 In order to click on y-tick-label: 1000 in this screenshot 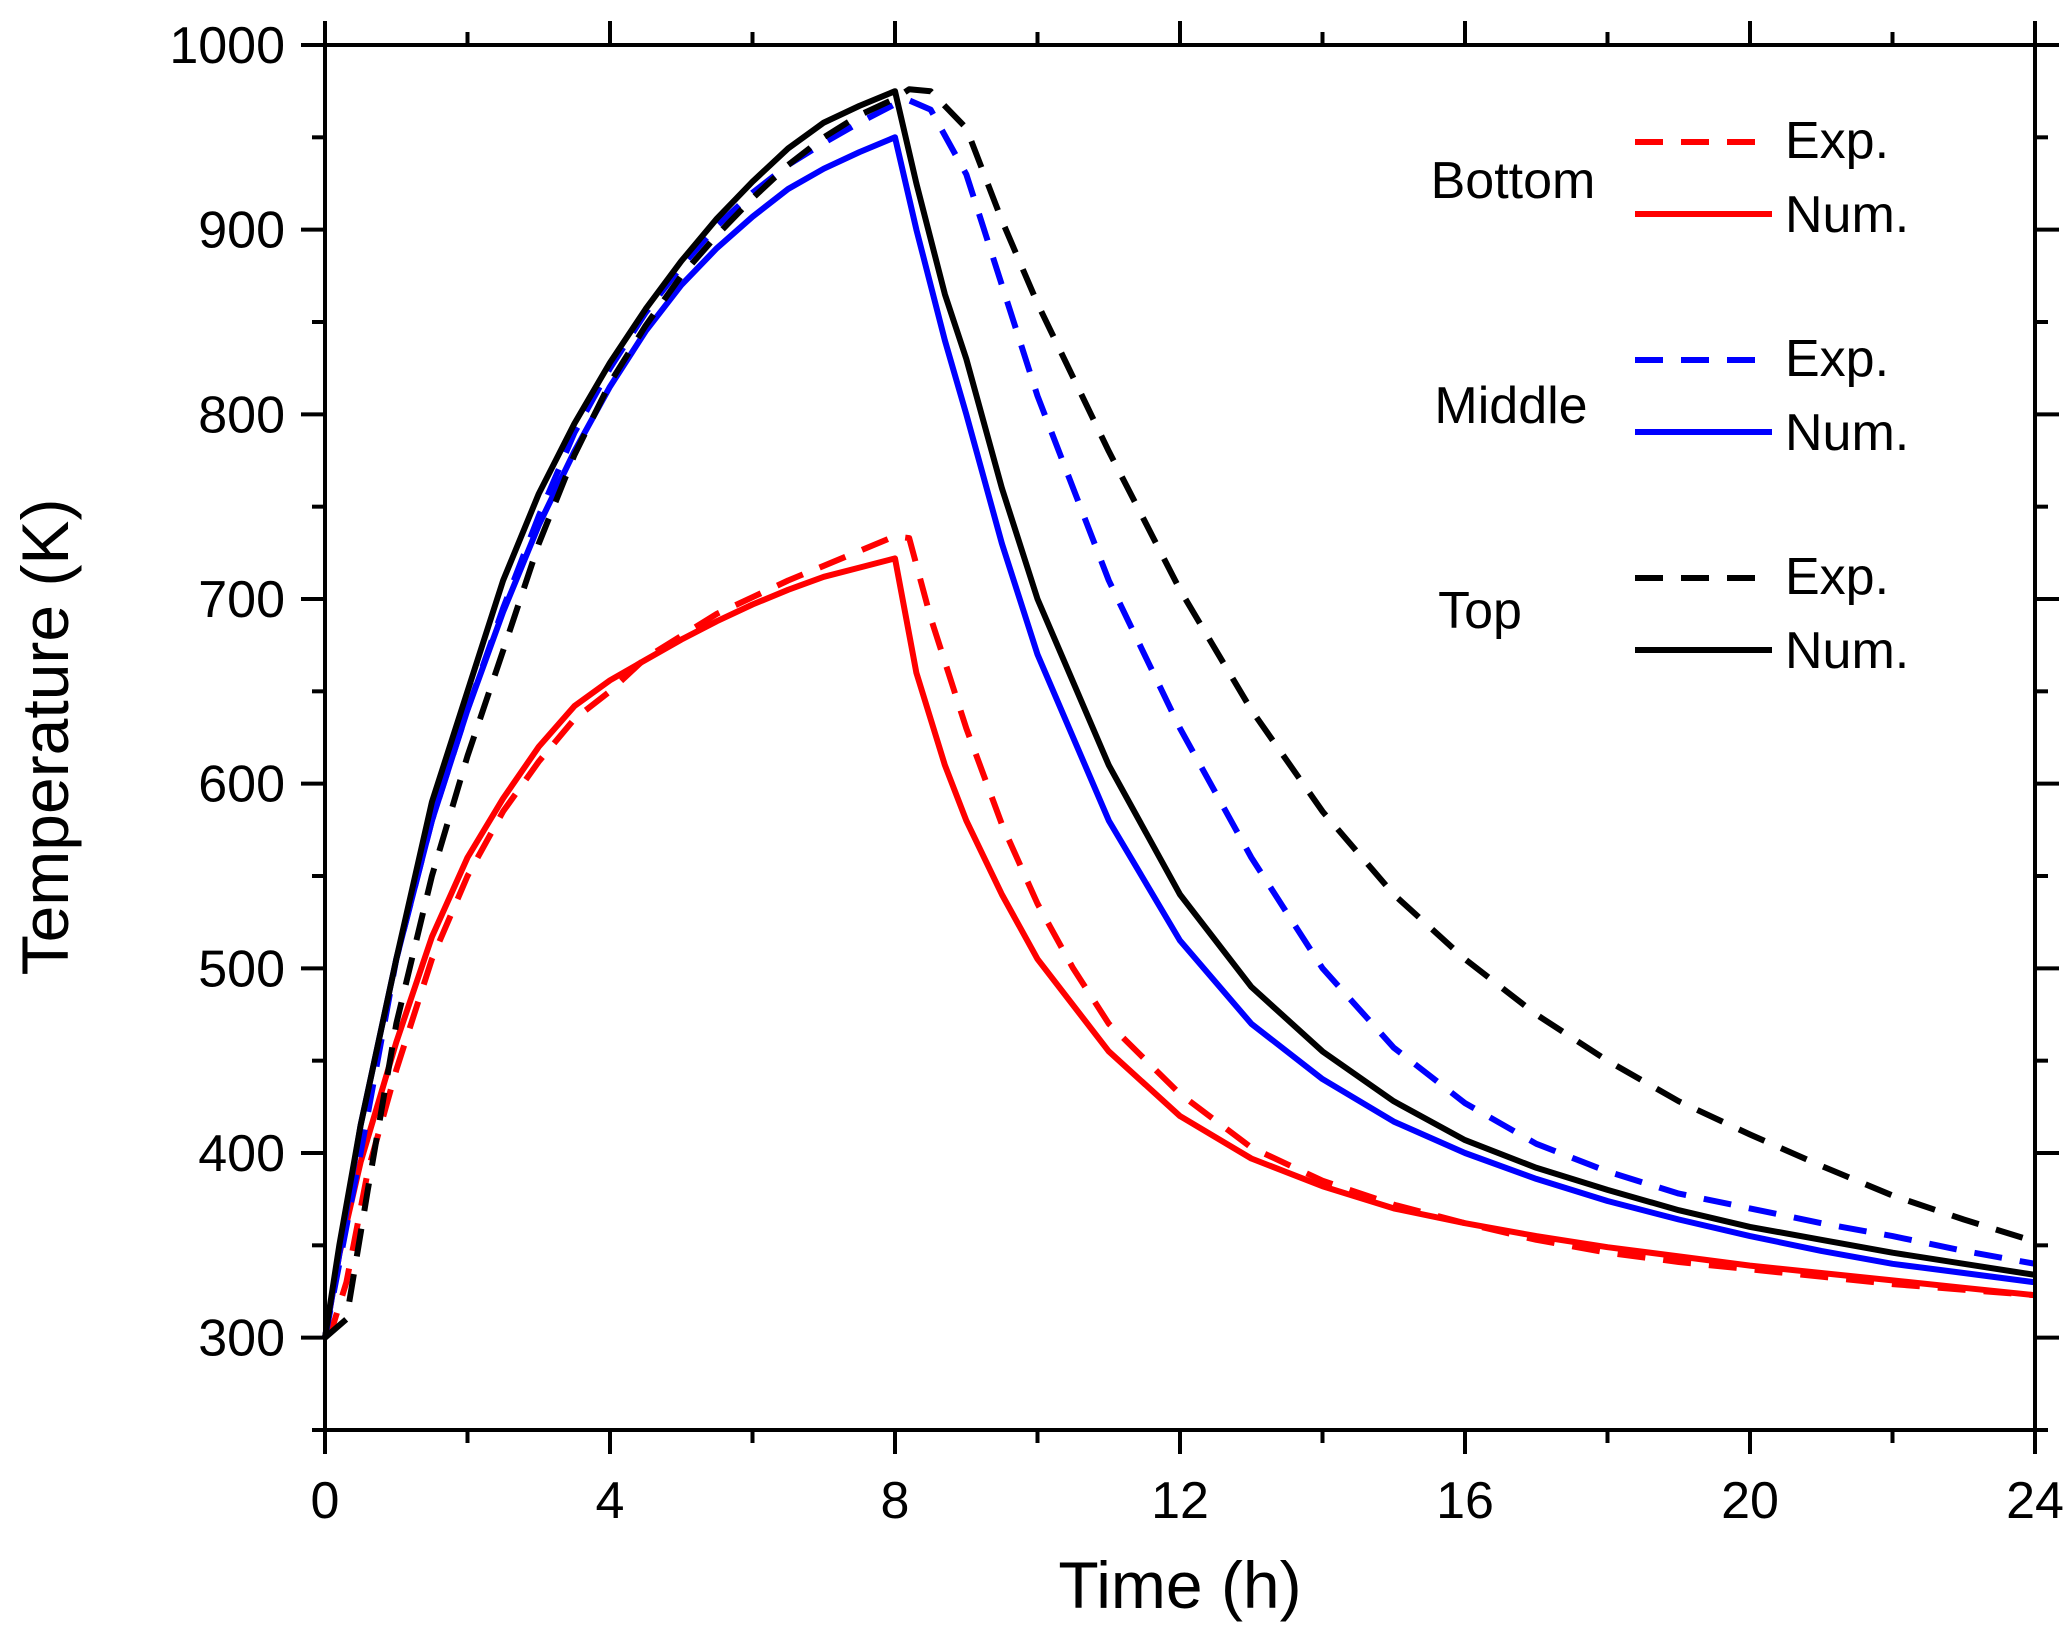, I will do `click(227, 46)`.